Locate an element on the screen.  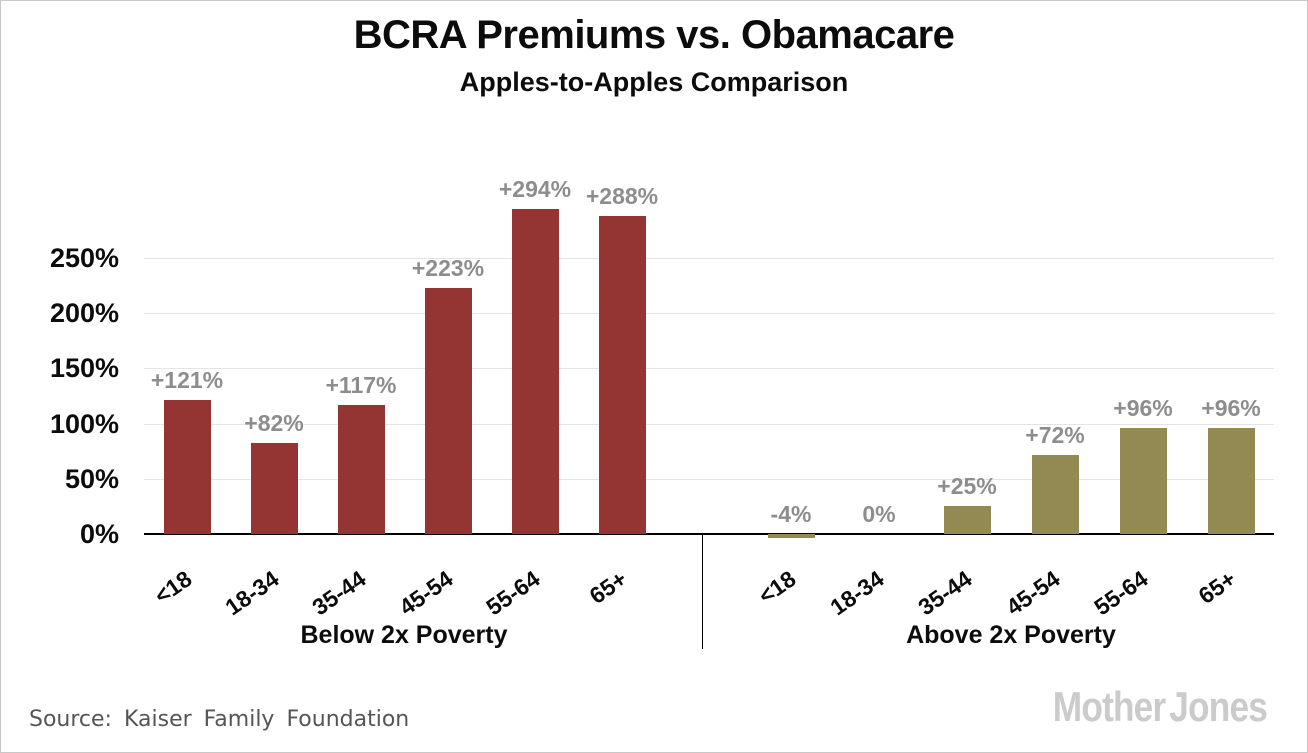
group-divider-line is located at coordinates (702, 591).